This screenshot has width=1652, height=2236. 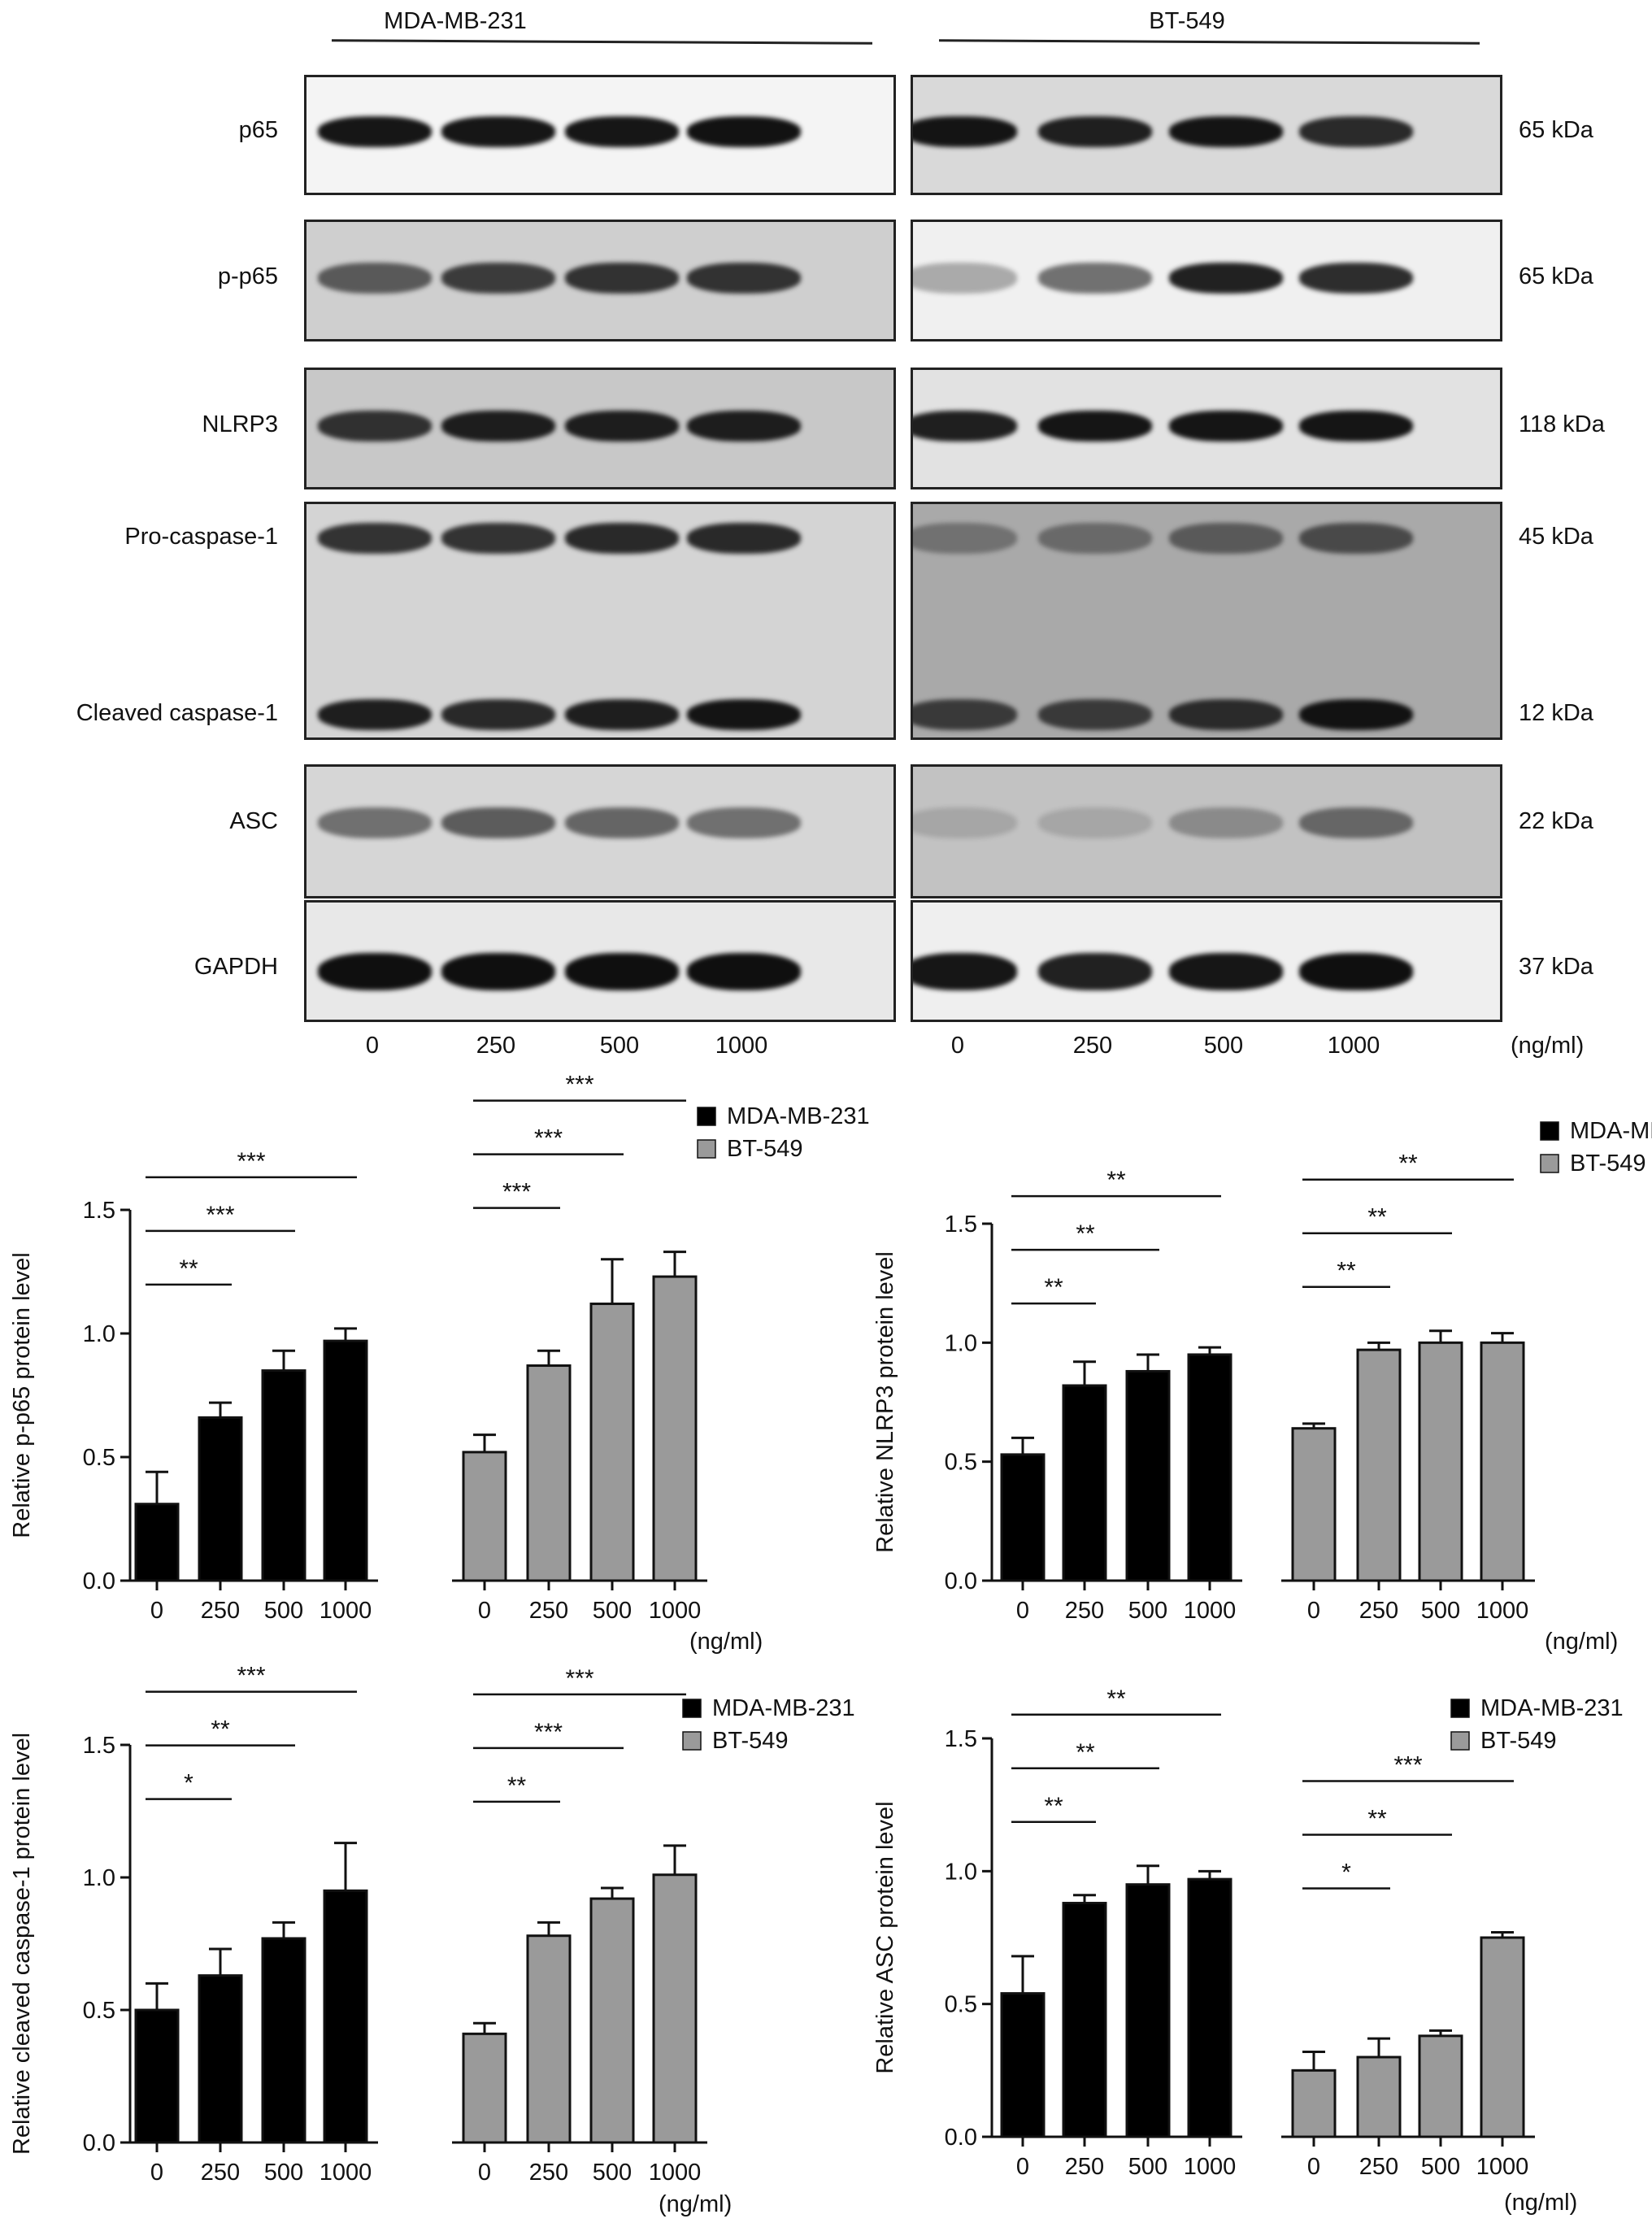 What do you see at coordinates (99, 1746) in the screenshot?
I see `y-tick-label: 1.5` at bounding box center [99, 1746].